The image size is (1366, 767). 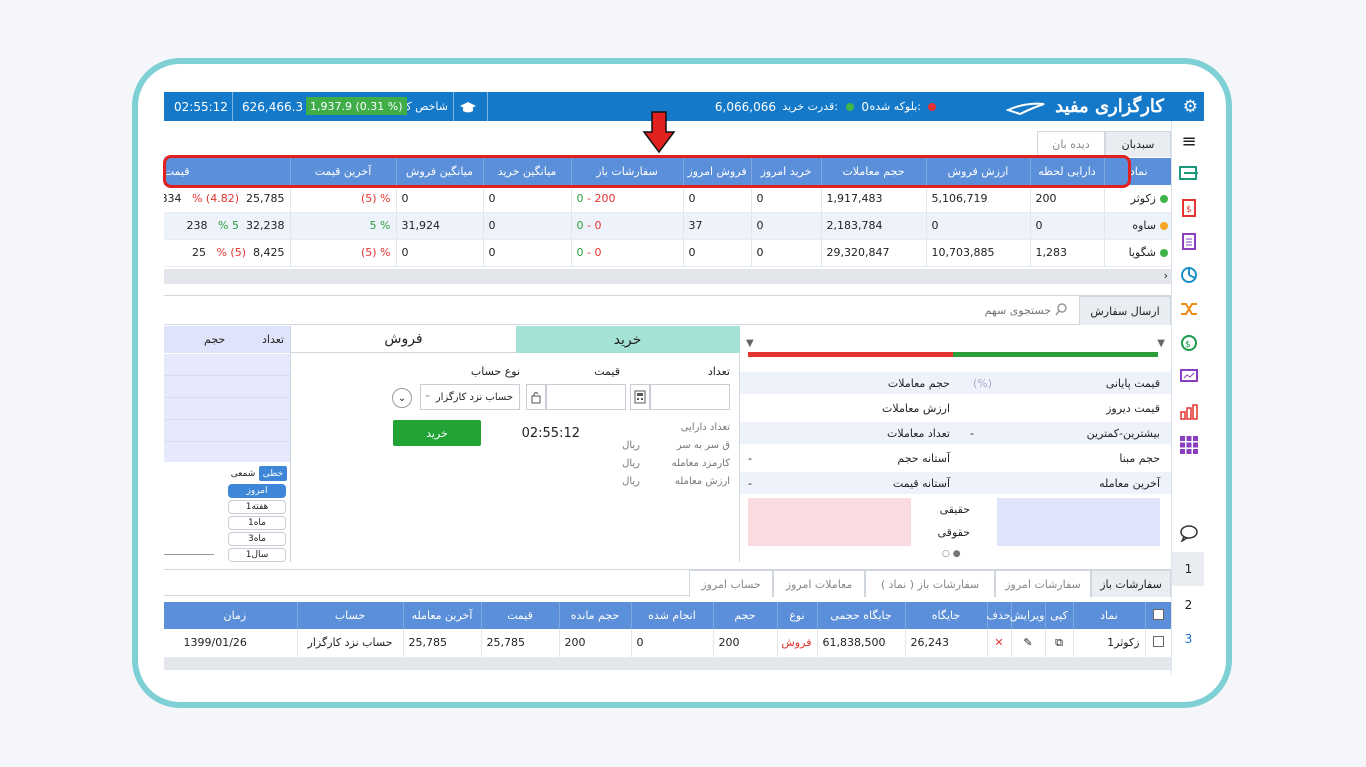 I want to click on shuffle-icon, so click(x=1189, y=309).